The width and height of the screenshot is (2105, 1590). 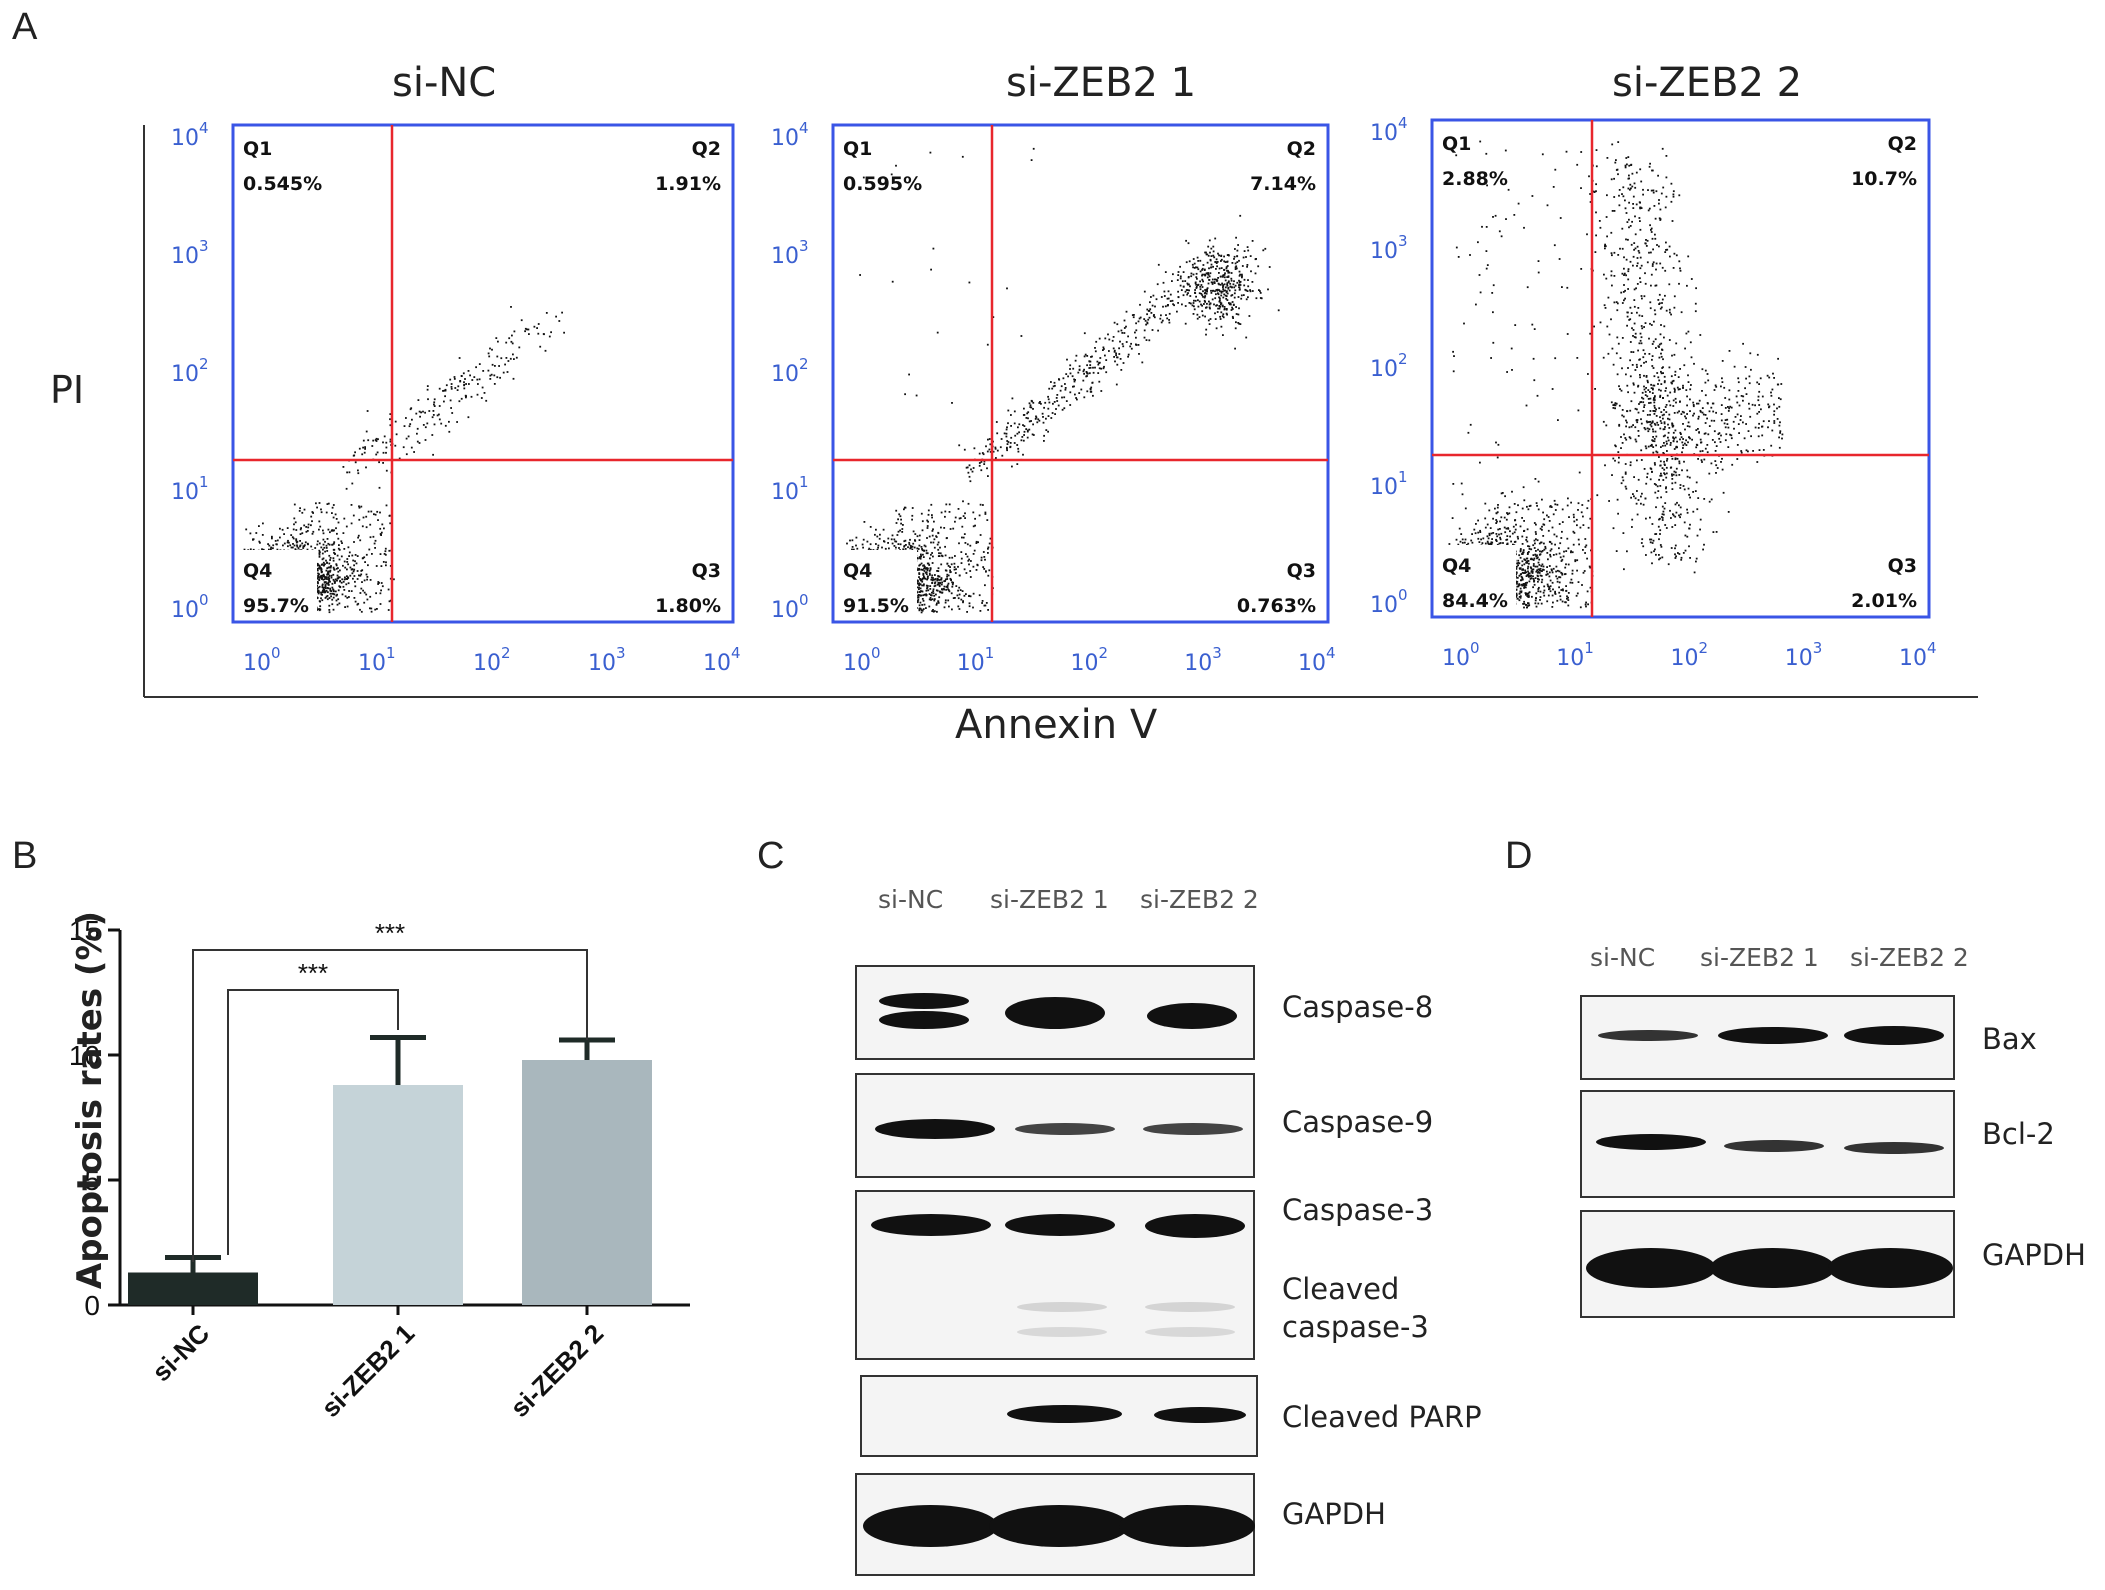 I want to click on flow-quadrant-percent: 2.01%, so click(x=1884, y=601).